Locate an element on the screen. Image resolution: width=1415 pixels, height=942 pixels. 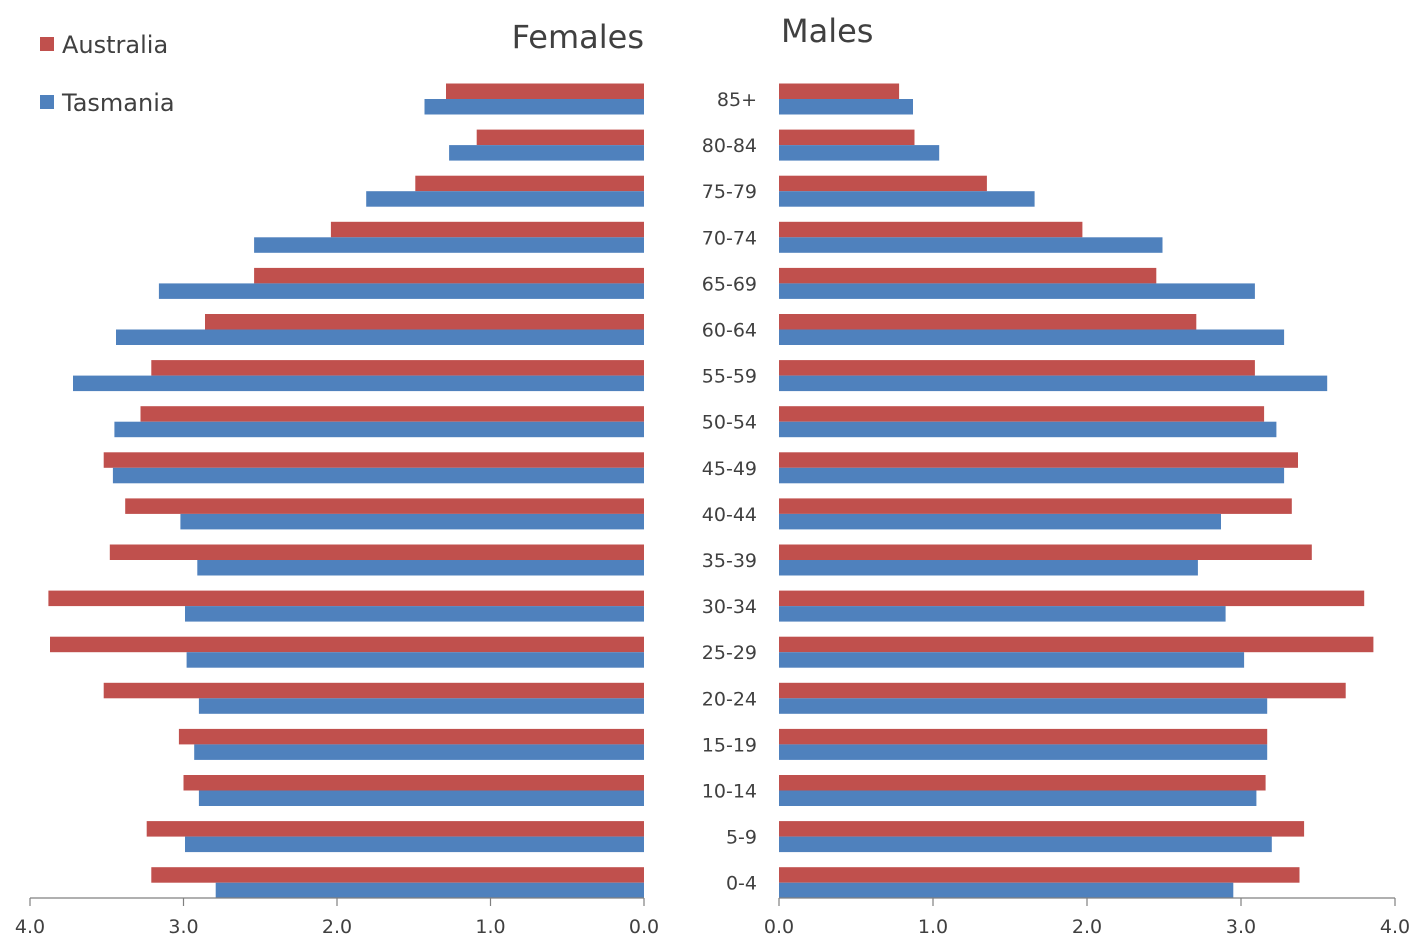
age-group-label: 80-84 is located at coordinates (729, 146).